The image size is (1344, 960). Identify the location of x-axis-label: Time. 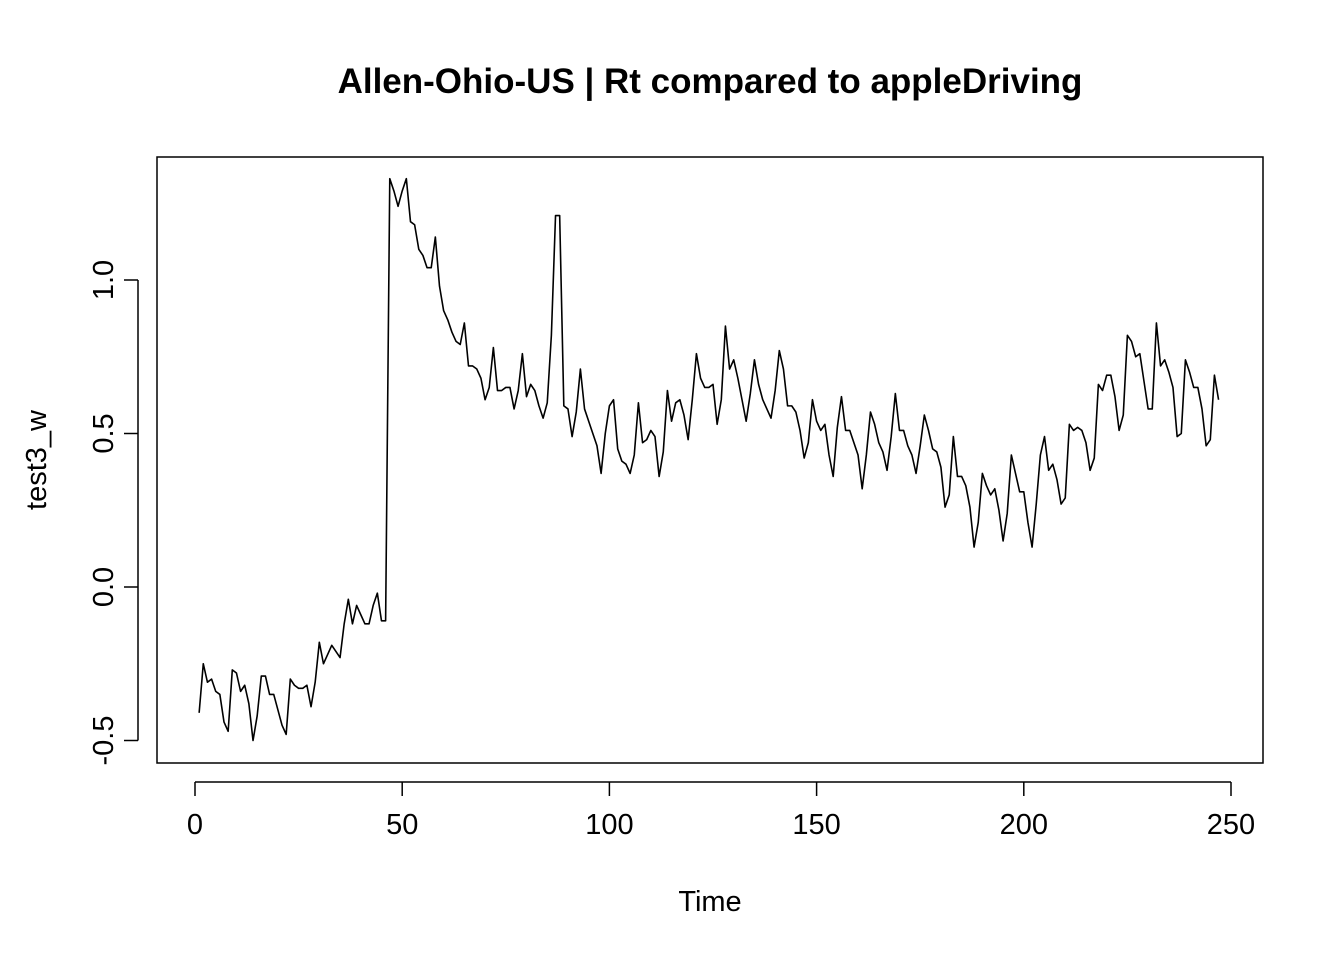
(709, 902).